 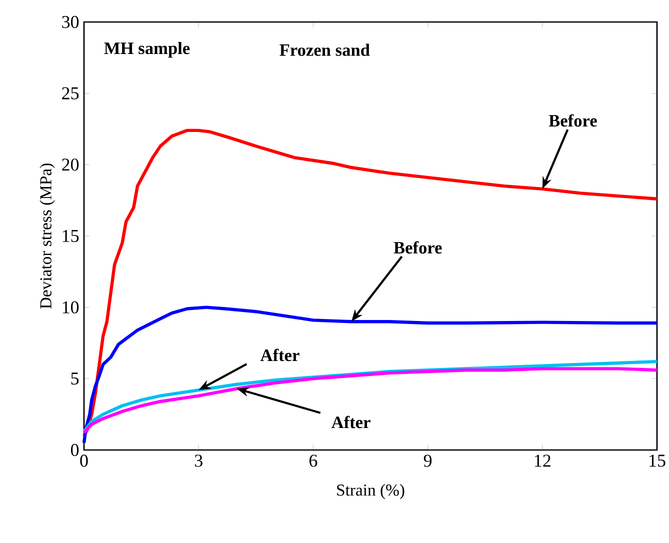 I want to click on x-tick-label: 12, so click(x=542, y=460).